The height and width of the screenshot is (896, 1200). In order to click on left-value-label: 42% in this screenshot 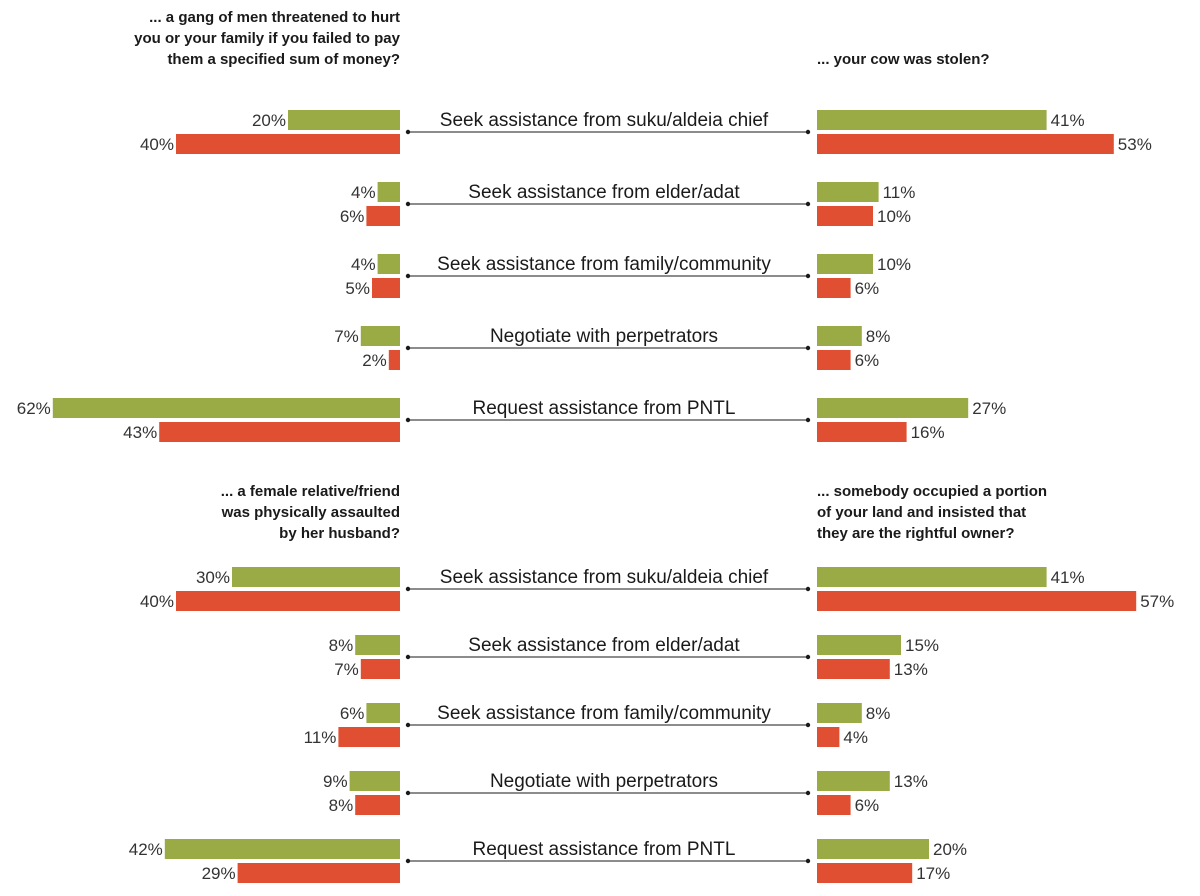, I will do `click(146, 849)`.